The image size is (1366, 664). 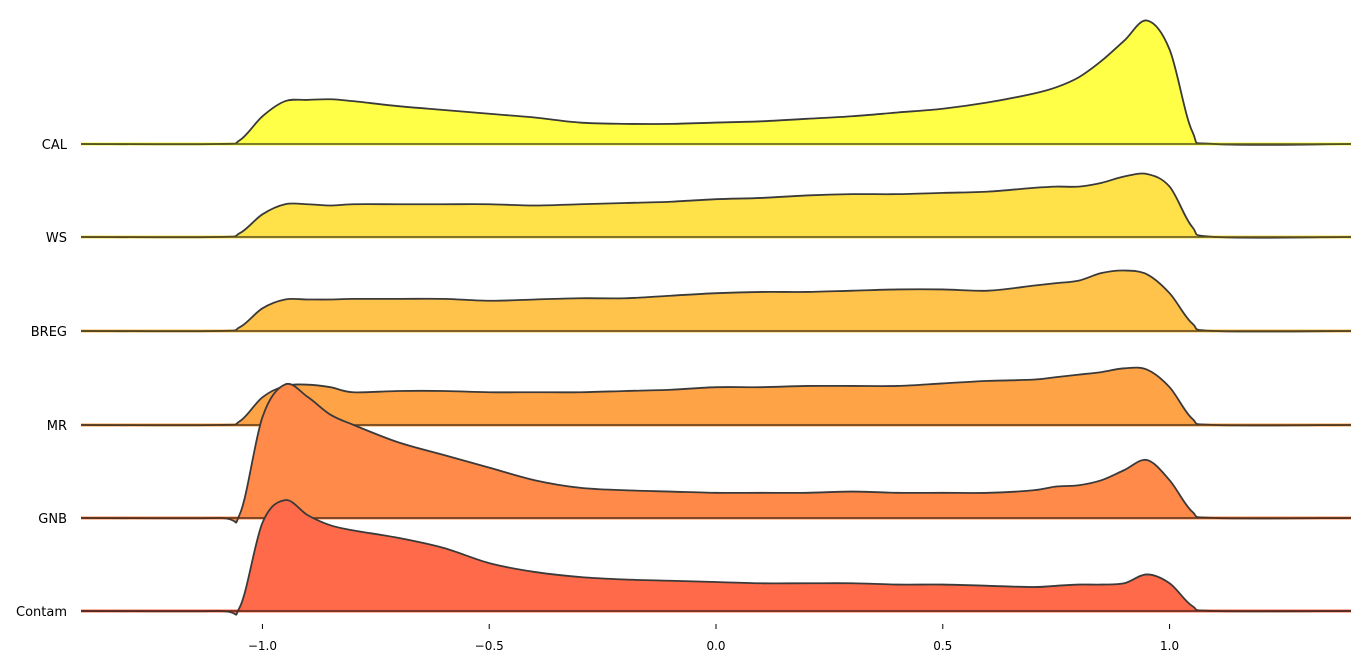 I want to click on ridge-ws, so click(x=716, y=205).